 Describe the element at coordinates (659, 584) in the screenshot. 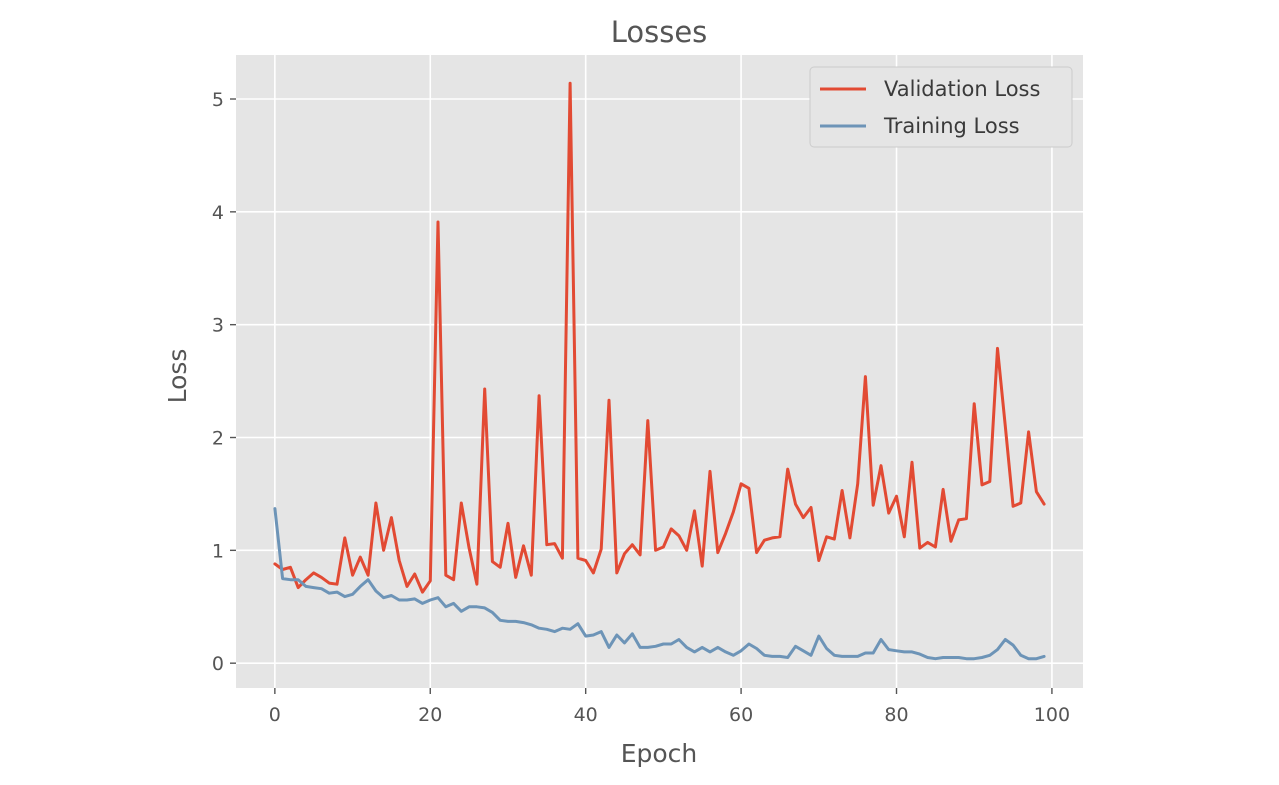

I see `training-loss-line` at that location.